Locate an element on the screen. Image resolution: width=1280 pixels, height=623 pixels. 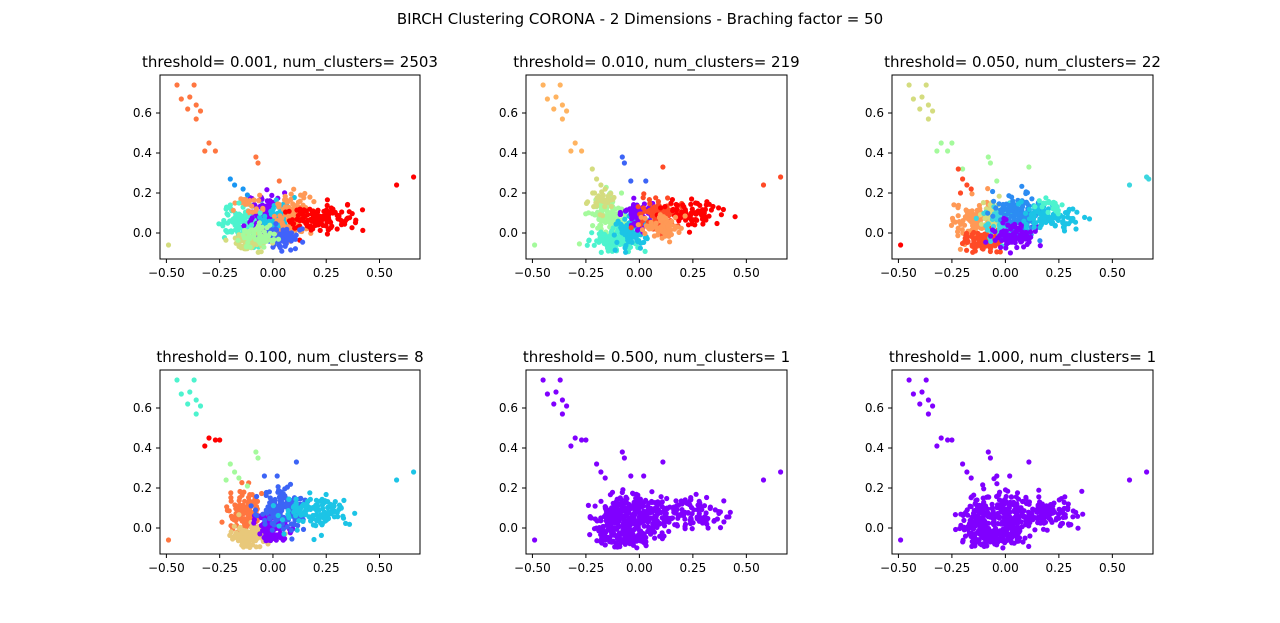
subplot-title: threshold= 0.010, num_clusters= 219 is located at coordinates (656, 62).